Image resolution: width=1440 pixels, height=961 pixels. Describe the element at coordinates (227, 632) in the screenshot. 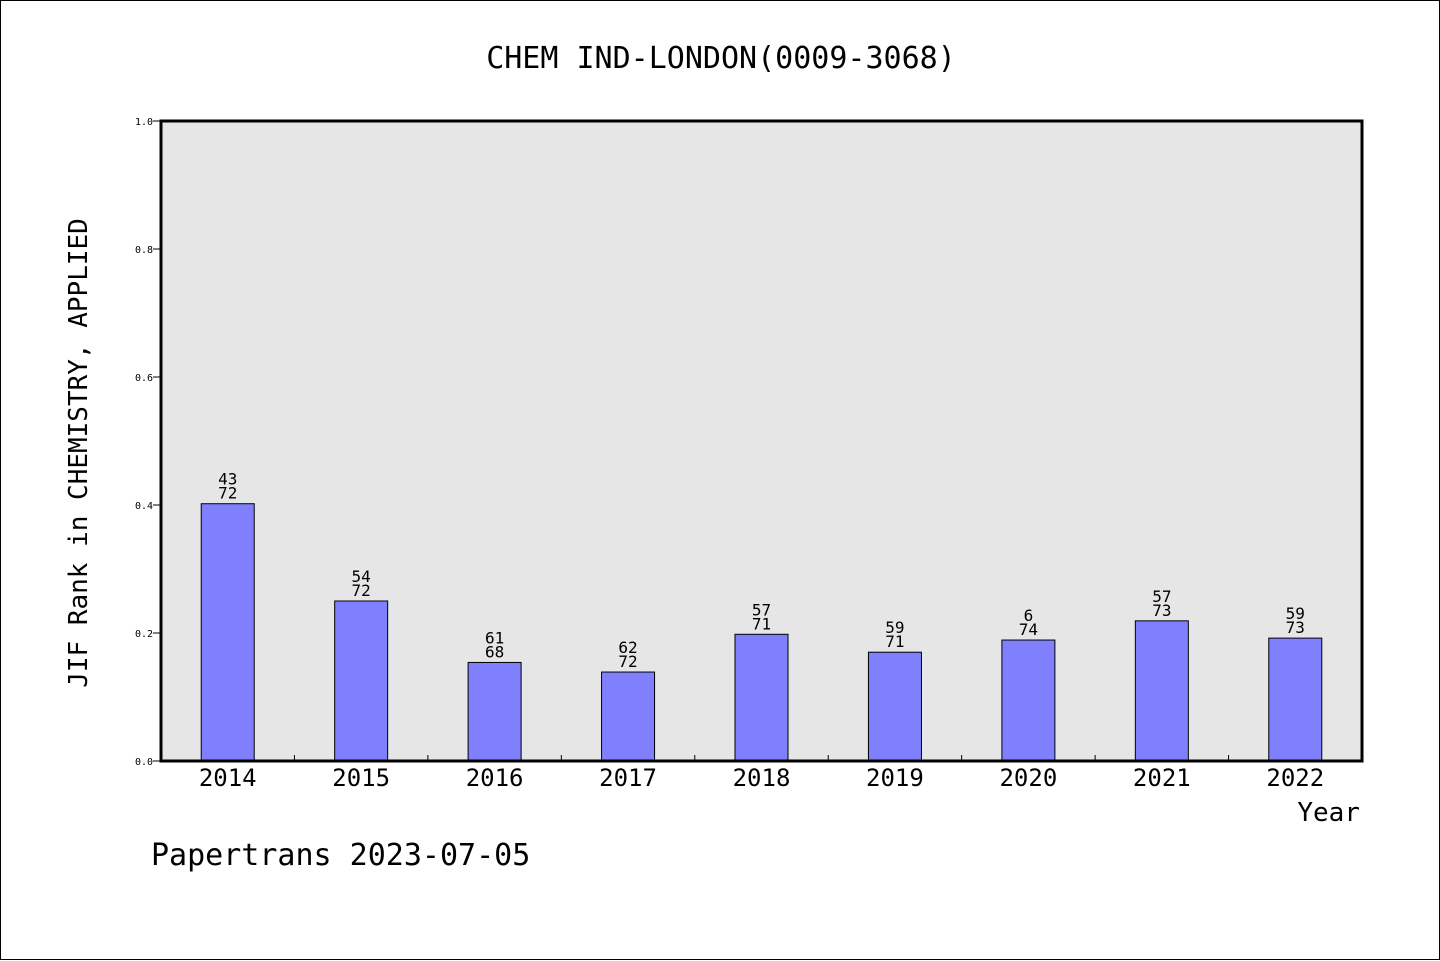

I see `bar-2014` at that location.